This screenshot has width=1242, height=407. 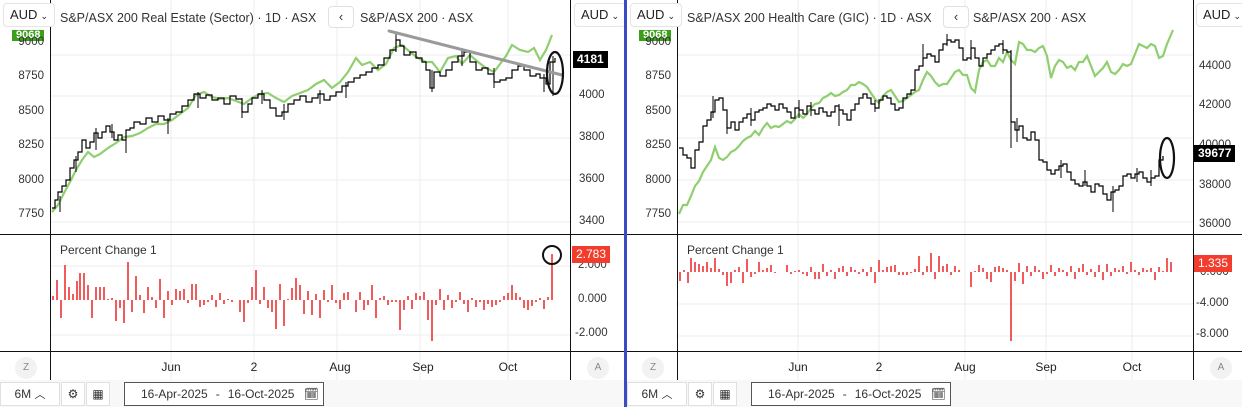 What do you see at coordinates (1213, 263) in the screenshot?
I see `indicator-value-badge: 1.335` at bounding box center [1213, 263].